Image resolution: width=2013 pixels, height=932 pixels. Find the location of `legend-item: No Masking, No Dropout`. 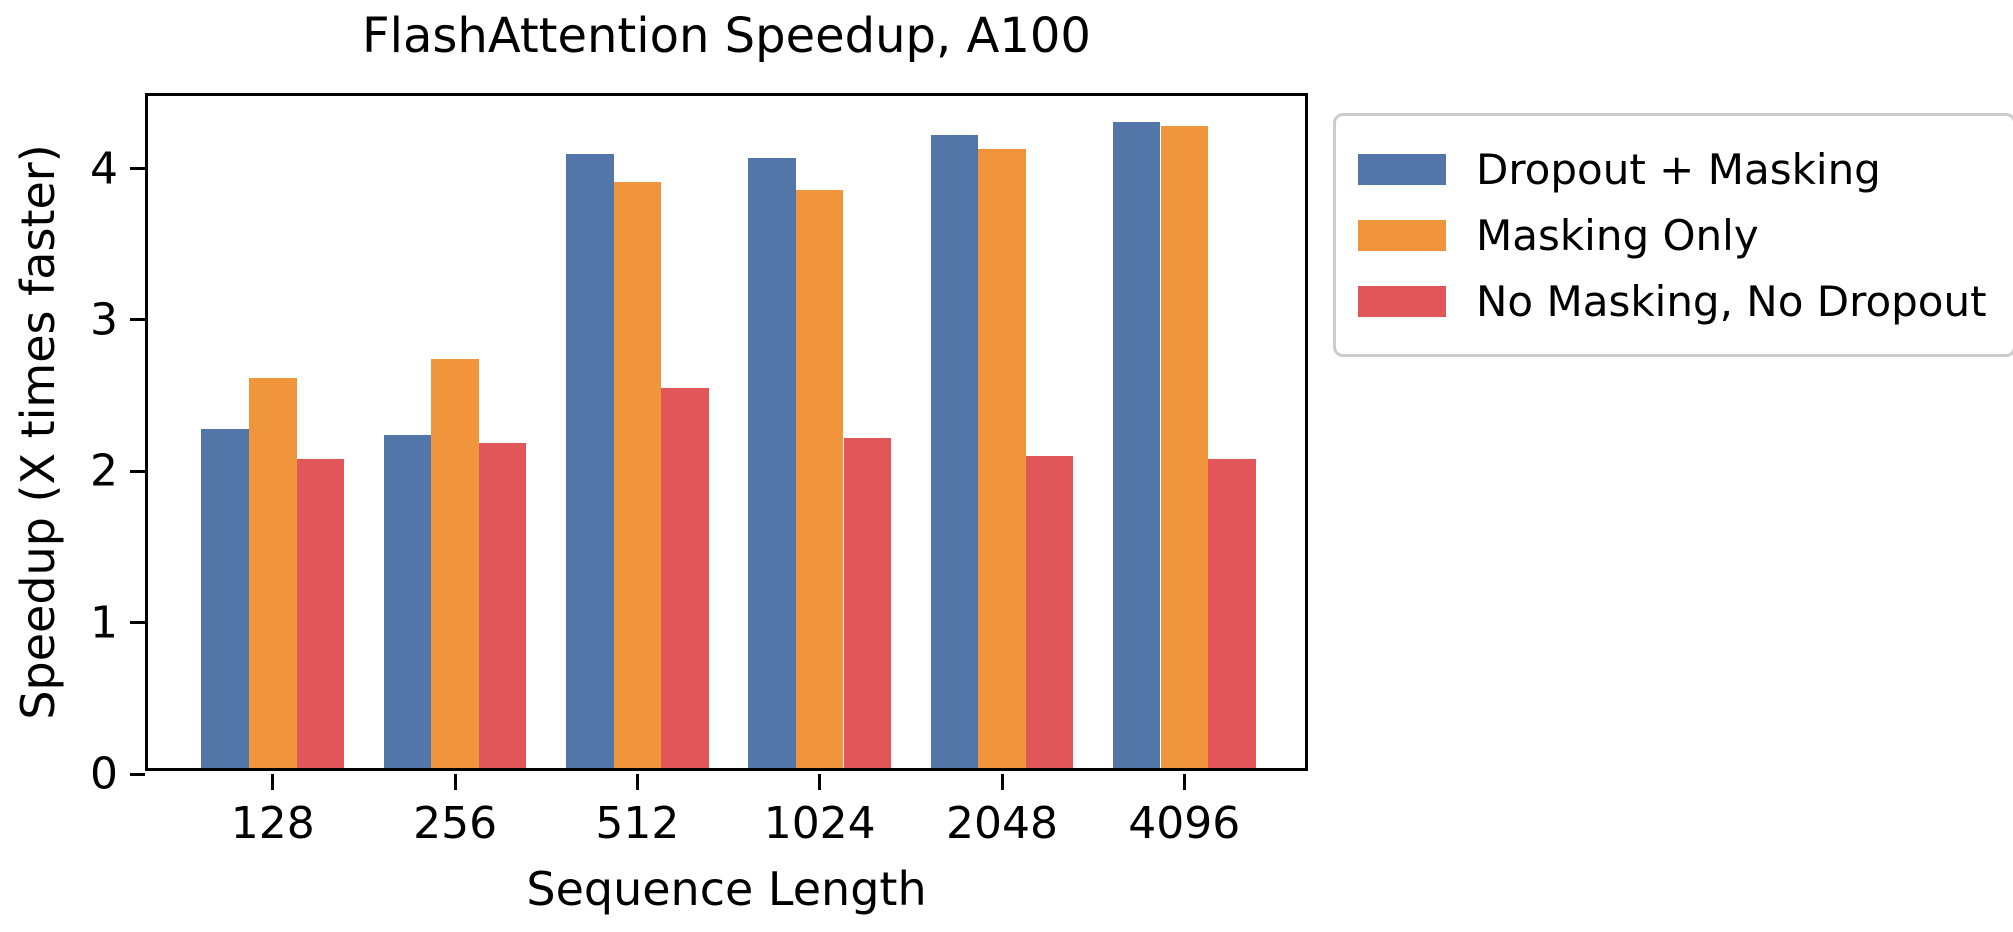

legend-item: No Masking, No Dropout is located at coordinates (1672, 301).